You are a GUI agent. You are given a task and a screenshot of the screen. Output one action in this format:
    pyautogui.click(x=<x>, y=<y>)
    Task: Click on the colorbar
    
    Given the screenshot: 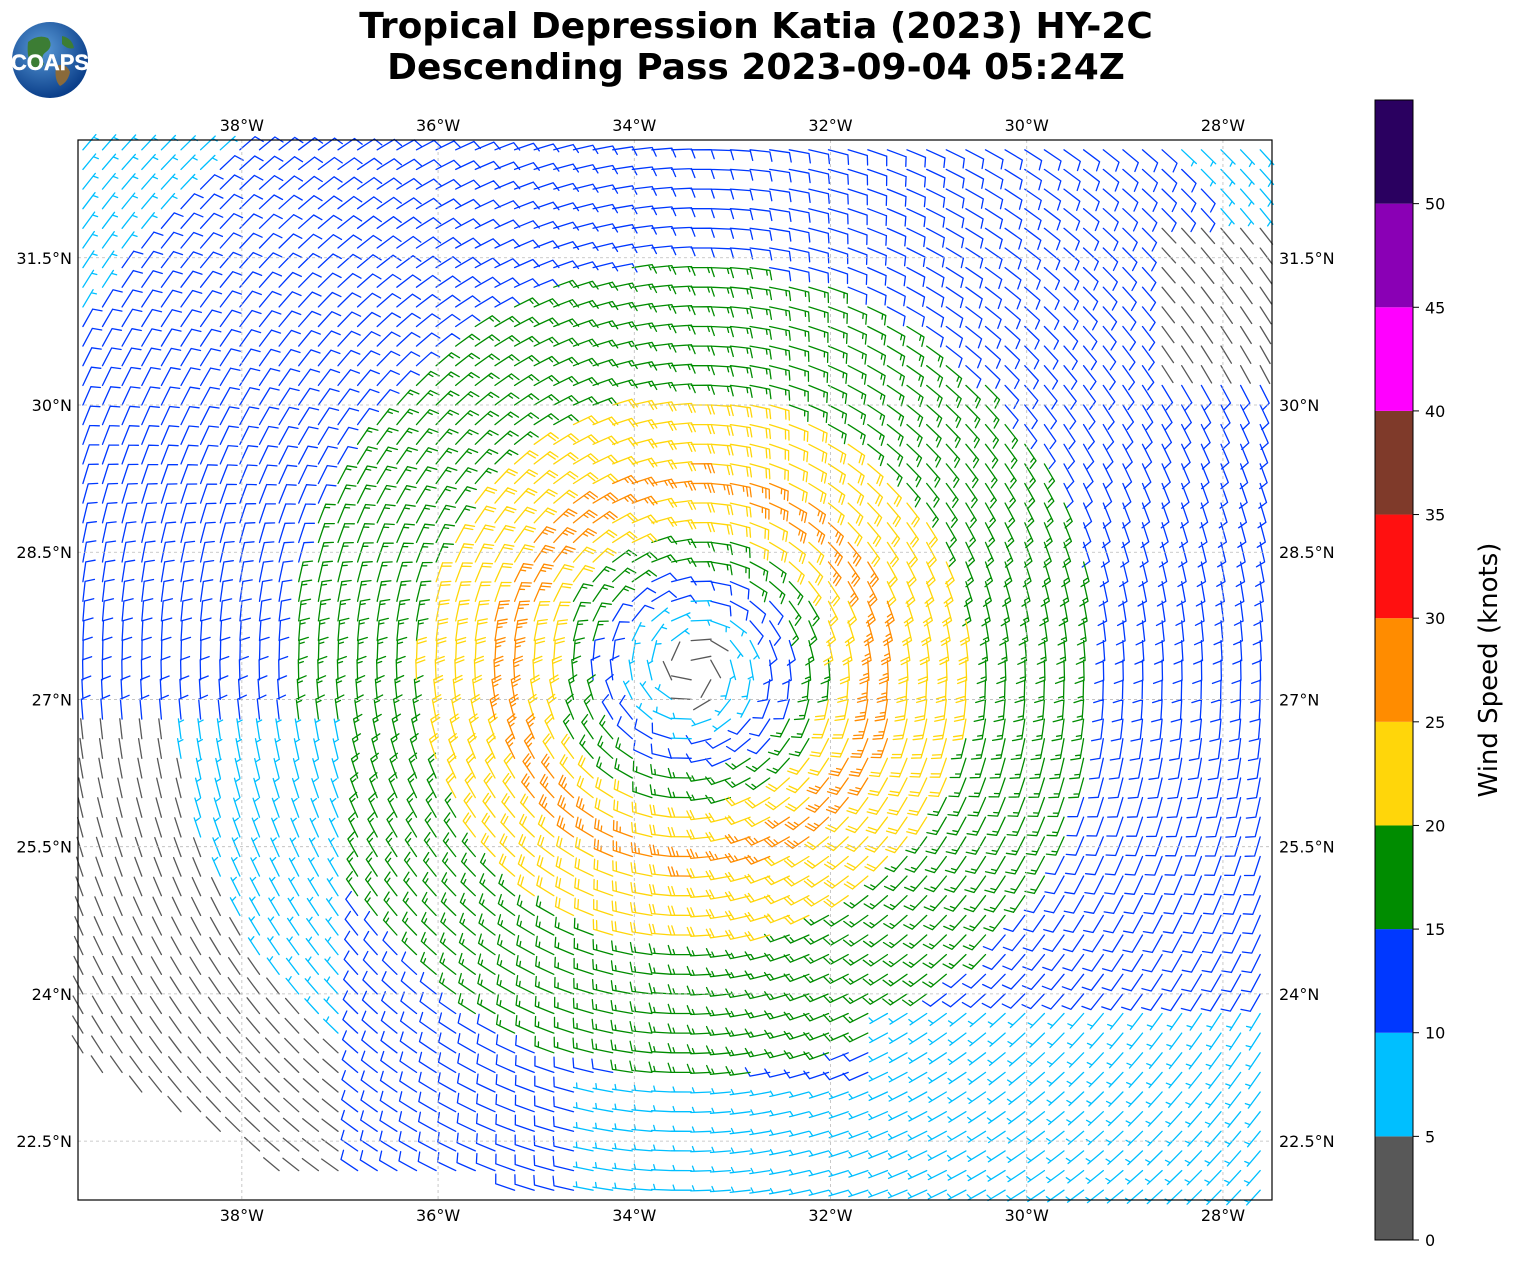 What is the action you would take?
    pyautogui.click(x=1394, y=670)
    